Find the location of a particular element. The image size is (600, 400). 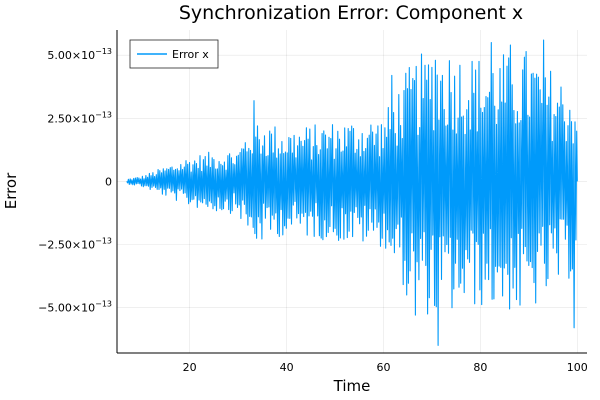

x-axis-label: Time is located at coordinates (352, 386).